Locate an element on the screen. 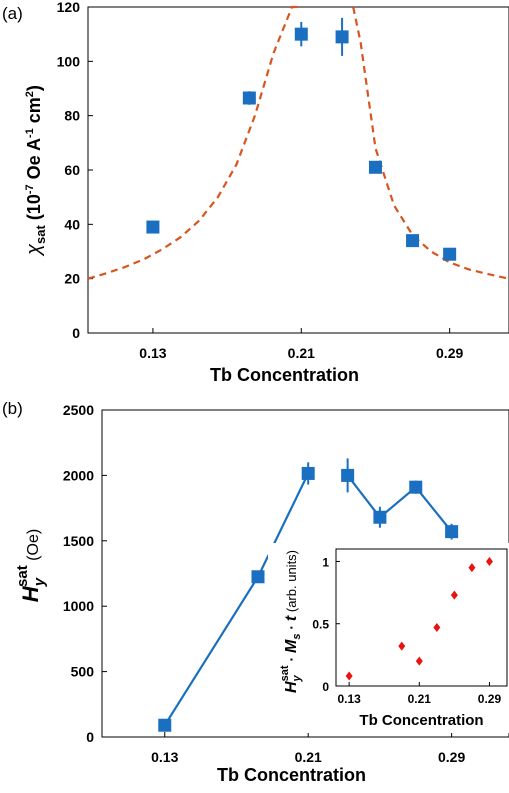 The width and height of the screenshot is (509, 793). y-tick-label: 2000 is located at coordinates (78, 475).